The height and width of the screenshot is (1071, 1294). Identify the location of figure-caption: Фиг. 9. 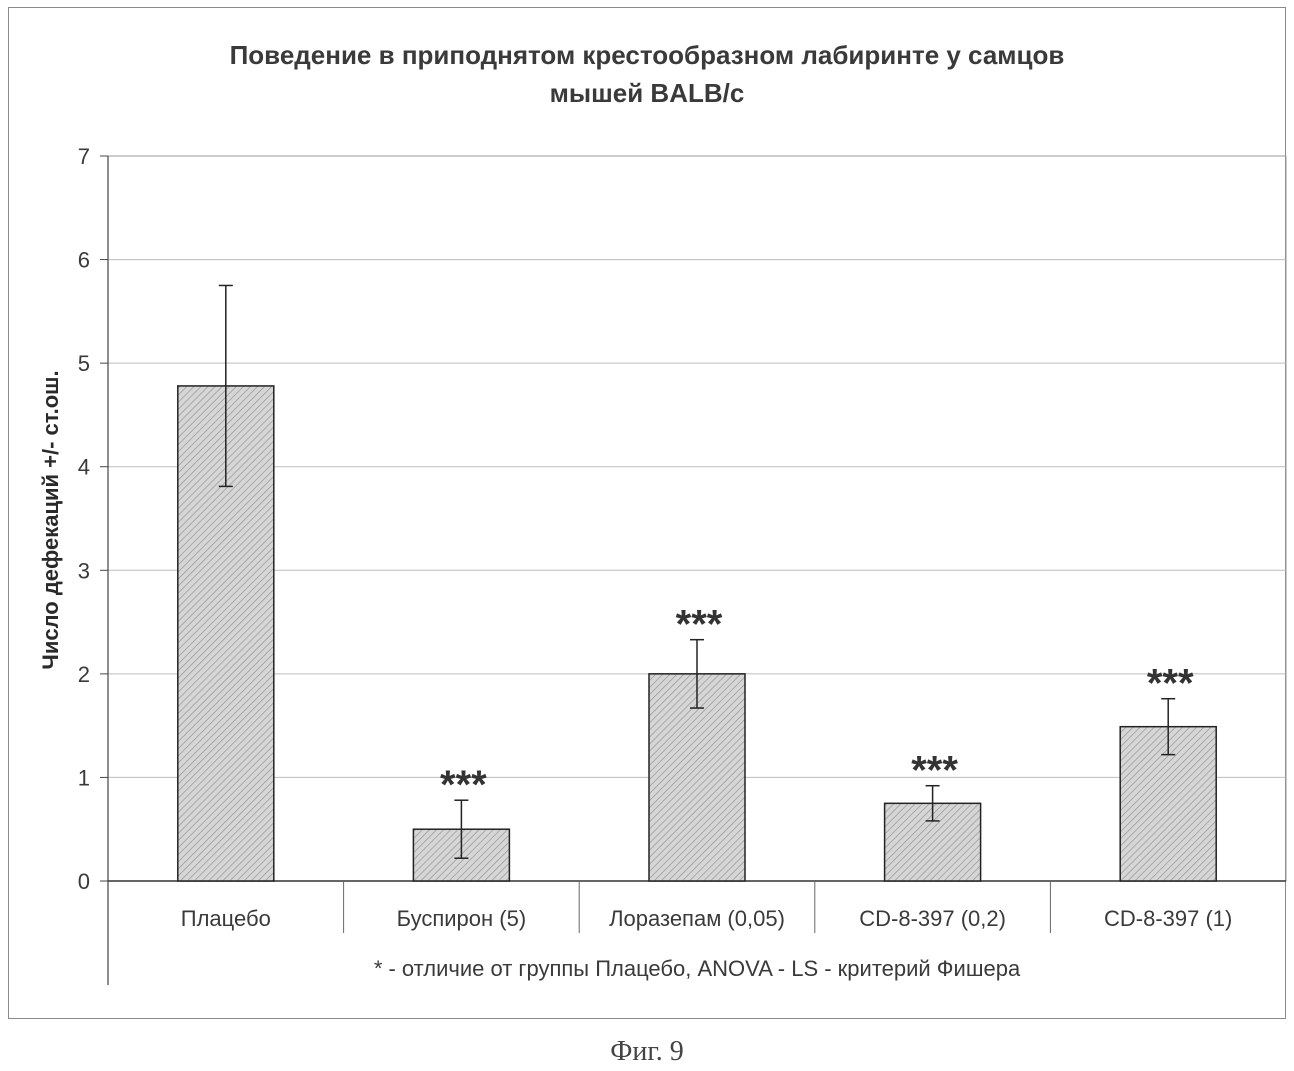
(647, 1052).